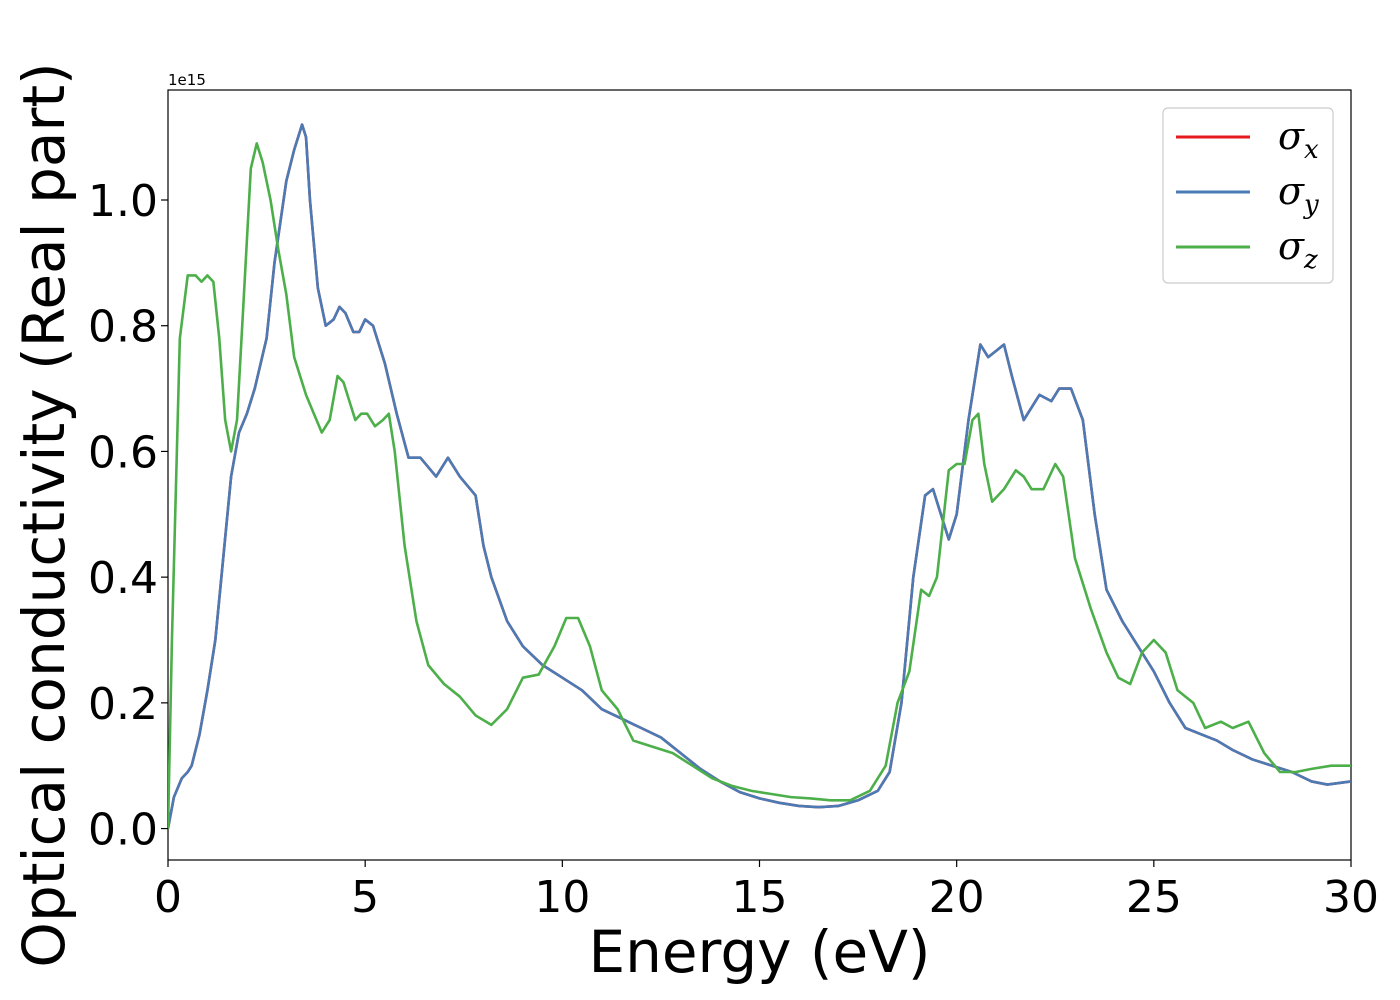  Describe the element at coordinates (123, 201) in the screenshot. I see `y-tick-label: 1.0` at that location.